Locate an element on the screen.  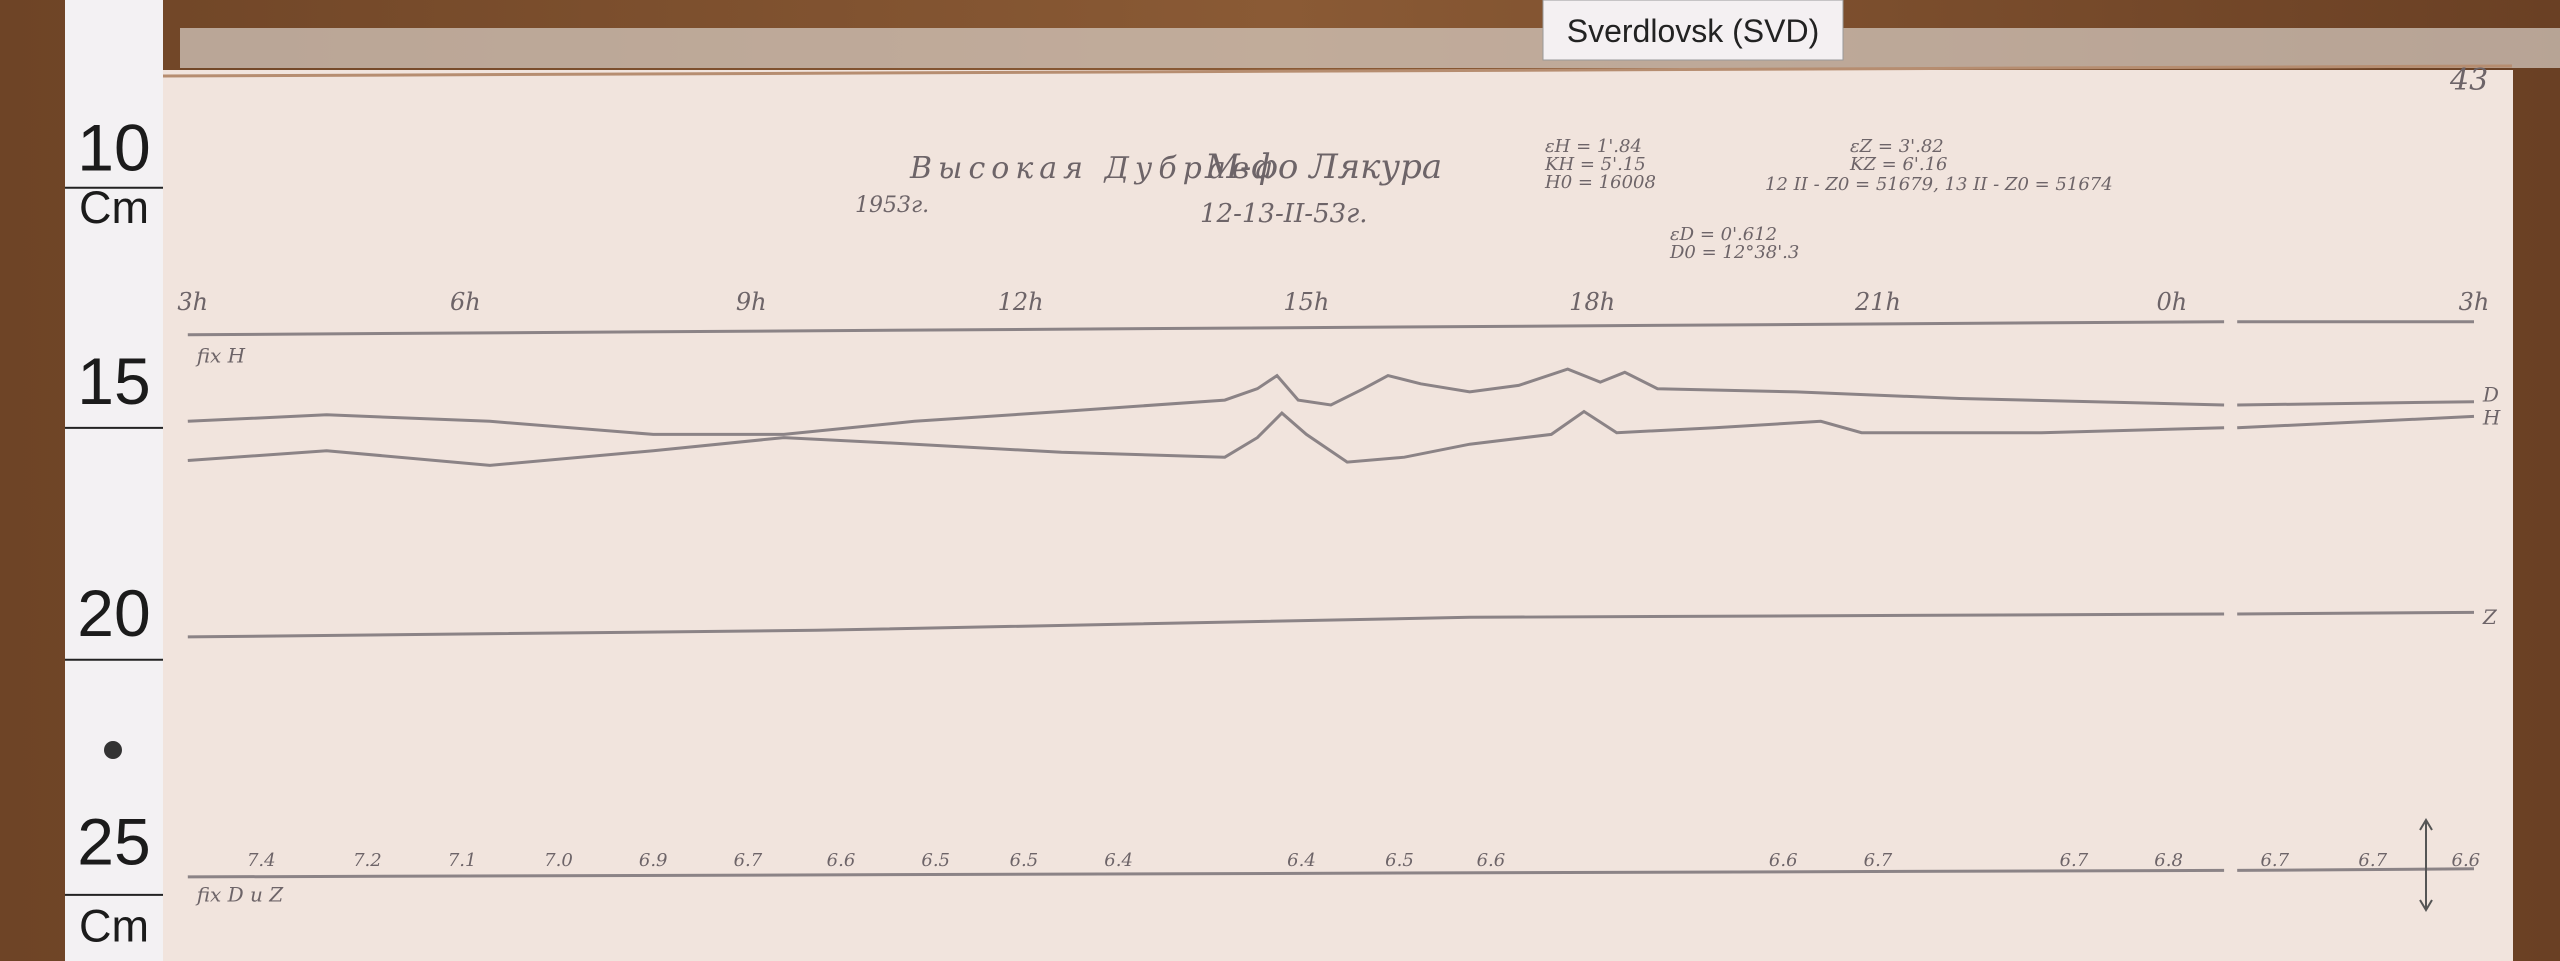
hour-label: 12h is located at coordinates (1021, 302).